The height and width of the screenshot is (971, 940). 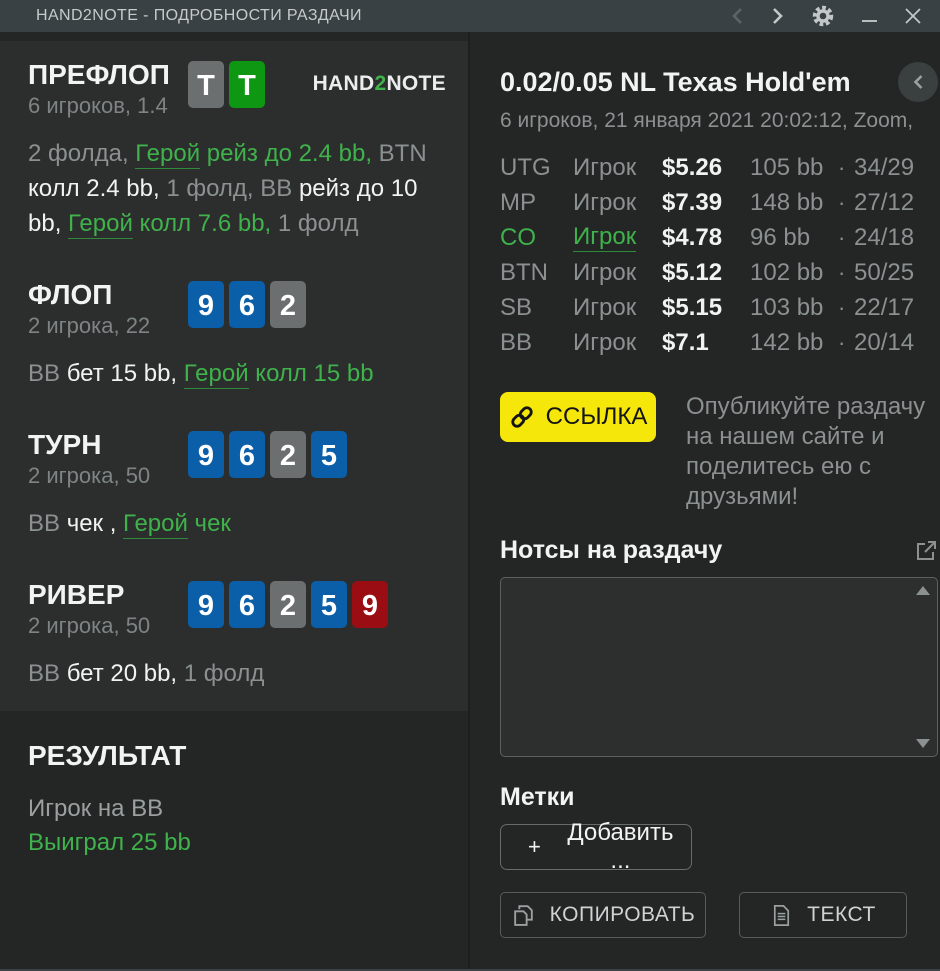 I want to click on result-section: РЕЗУЛЬТАТ Игрок на BB Выиграл 25 bb, so click(x=234, y=787).